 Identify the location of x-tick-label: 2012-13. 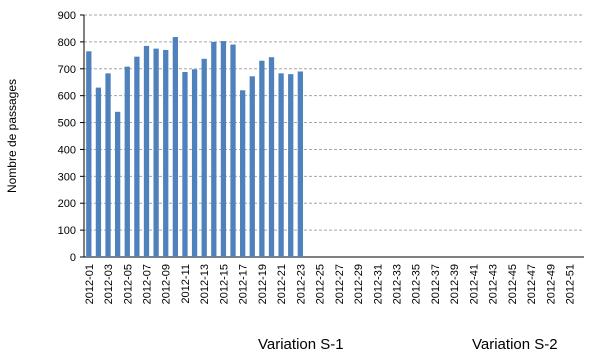
(205, 284).